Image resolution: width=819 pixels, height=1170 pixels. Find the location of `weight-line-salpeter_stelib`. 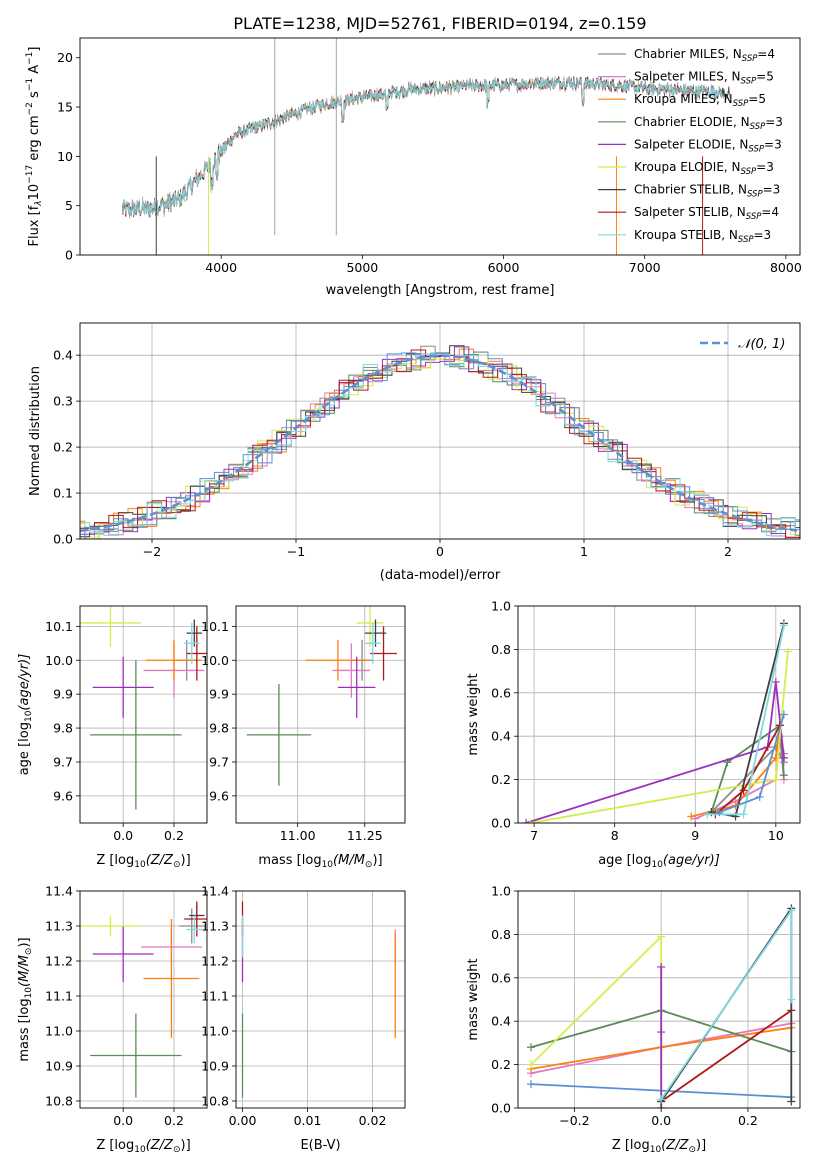

weight-line-salpeter_stelib is located at coordinates (726, 1056).